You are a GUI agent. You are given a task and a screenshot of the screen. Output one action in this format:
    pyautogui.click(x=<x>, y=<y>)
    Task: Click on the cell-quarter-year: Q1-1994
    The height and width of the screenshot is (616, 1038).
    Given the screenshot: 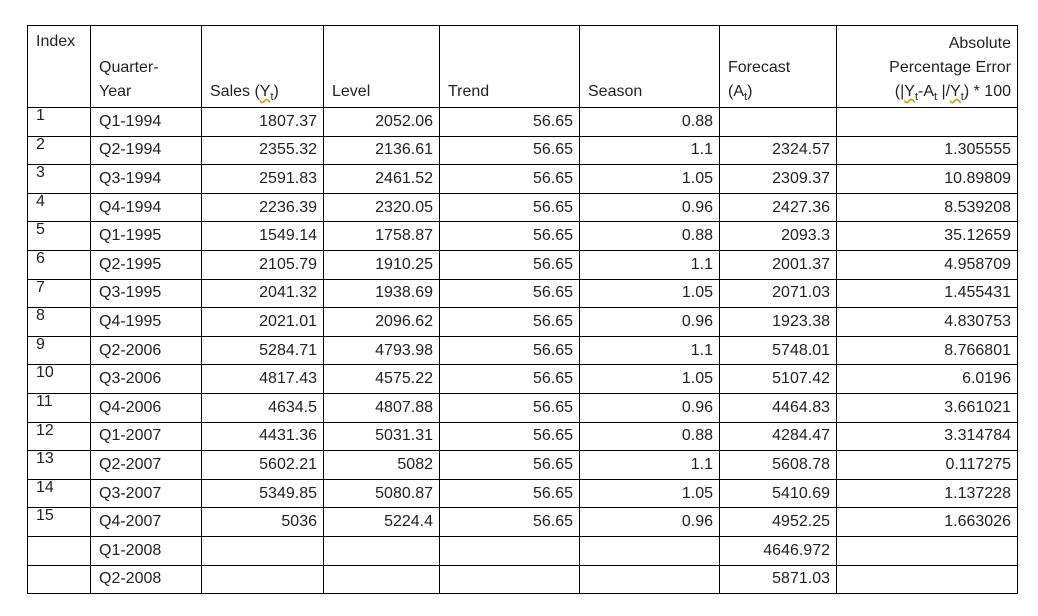 What is the action you would take?
    pyautogui.click(x=146, y=122)
    